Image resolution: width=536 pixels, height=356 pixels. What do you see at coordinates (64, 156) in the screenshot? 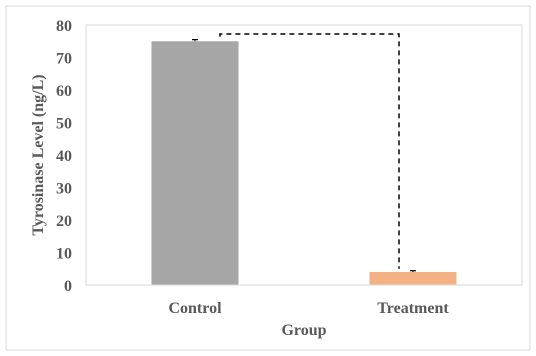
I see `y-tick-label: 40` at bounding box center [64, 156].